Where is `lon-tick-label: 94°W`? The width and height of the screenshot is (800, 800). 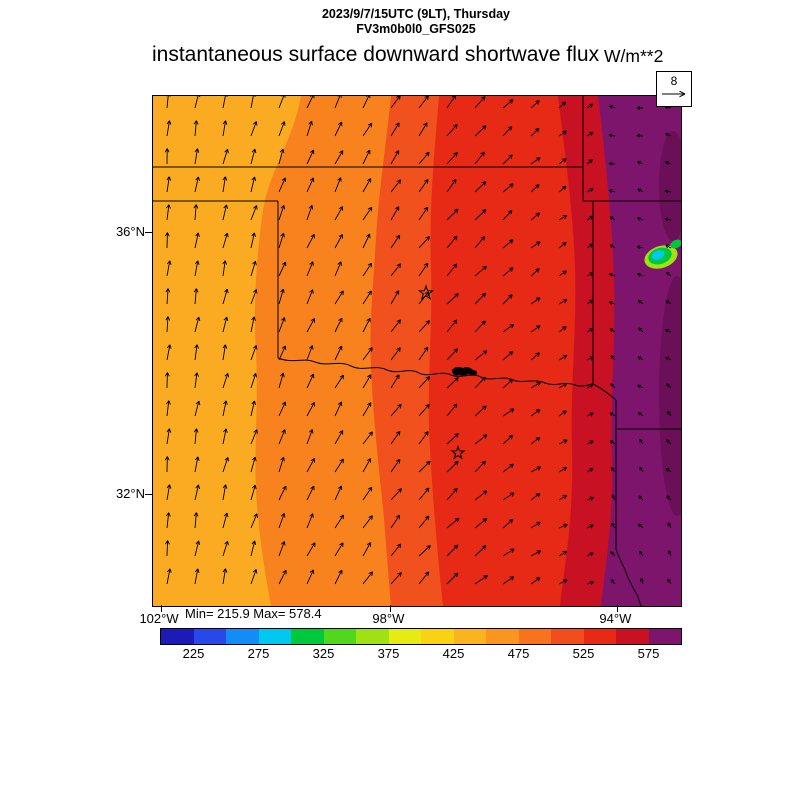
lon-tick-label: 94°W is located at coordinates (615, 618).